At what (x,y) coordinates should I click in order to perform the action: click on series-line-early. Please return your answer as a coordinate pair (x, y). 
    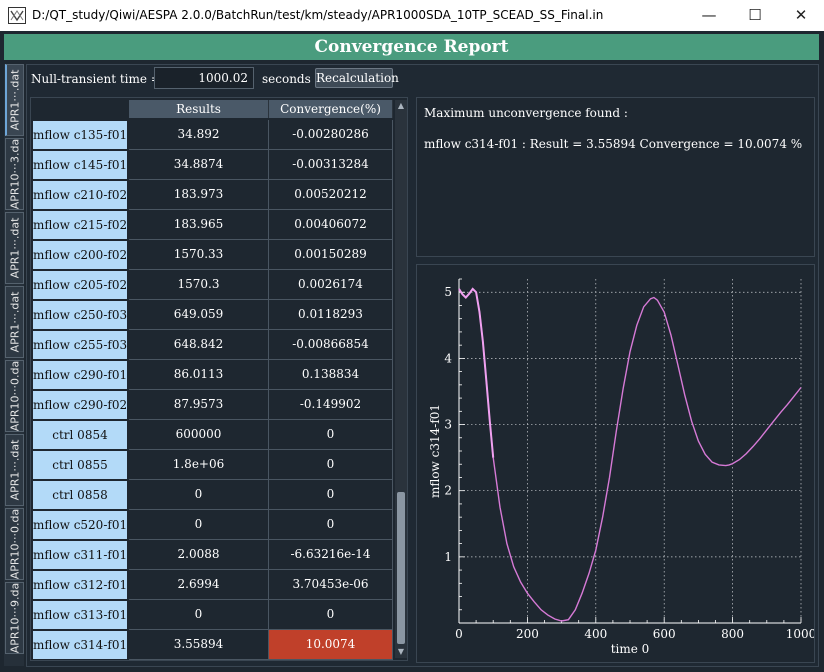
    Looking at the image, I should click on (476, 372).